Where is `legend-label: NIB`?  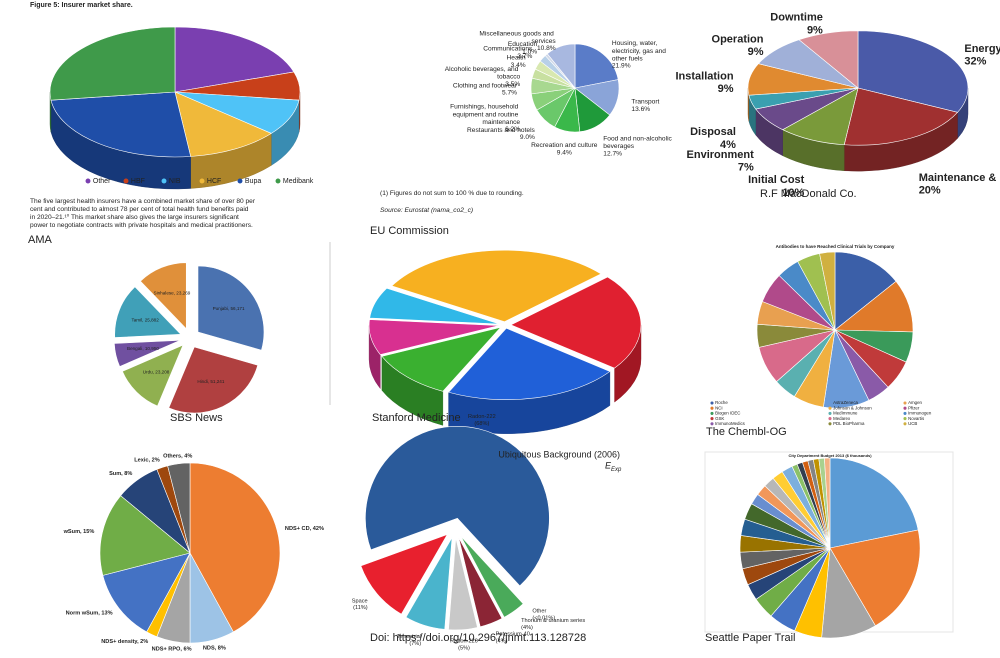 legend-label: NIB is located at coordinates (175, 181).